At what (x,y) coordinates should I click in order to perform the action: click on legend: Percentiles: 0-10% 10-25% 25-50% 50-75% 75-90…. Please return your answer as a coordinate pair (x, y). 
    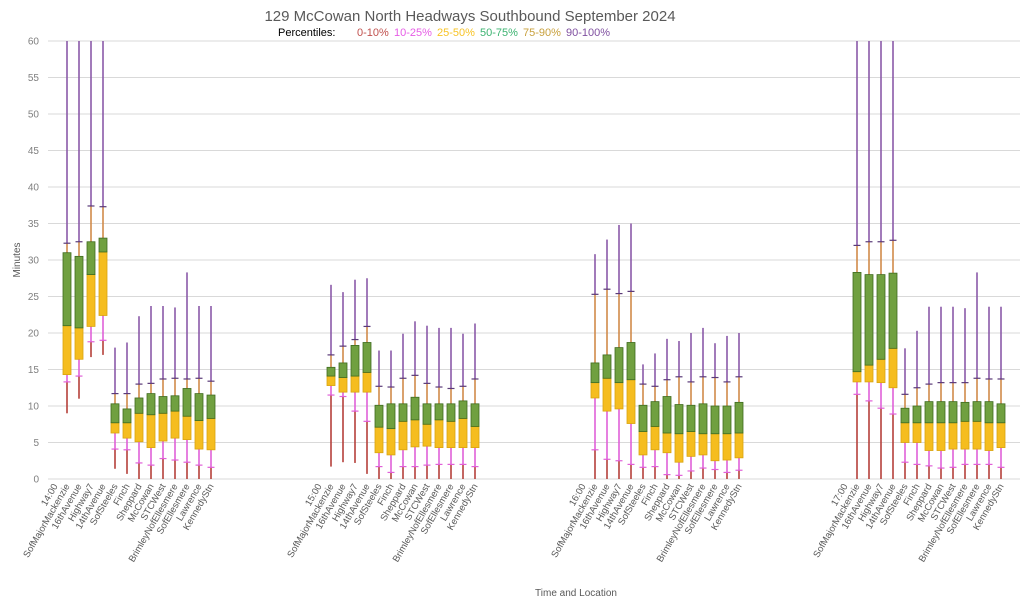
    Looking at the image, I should click on (444, 33).